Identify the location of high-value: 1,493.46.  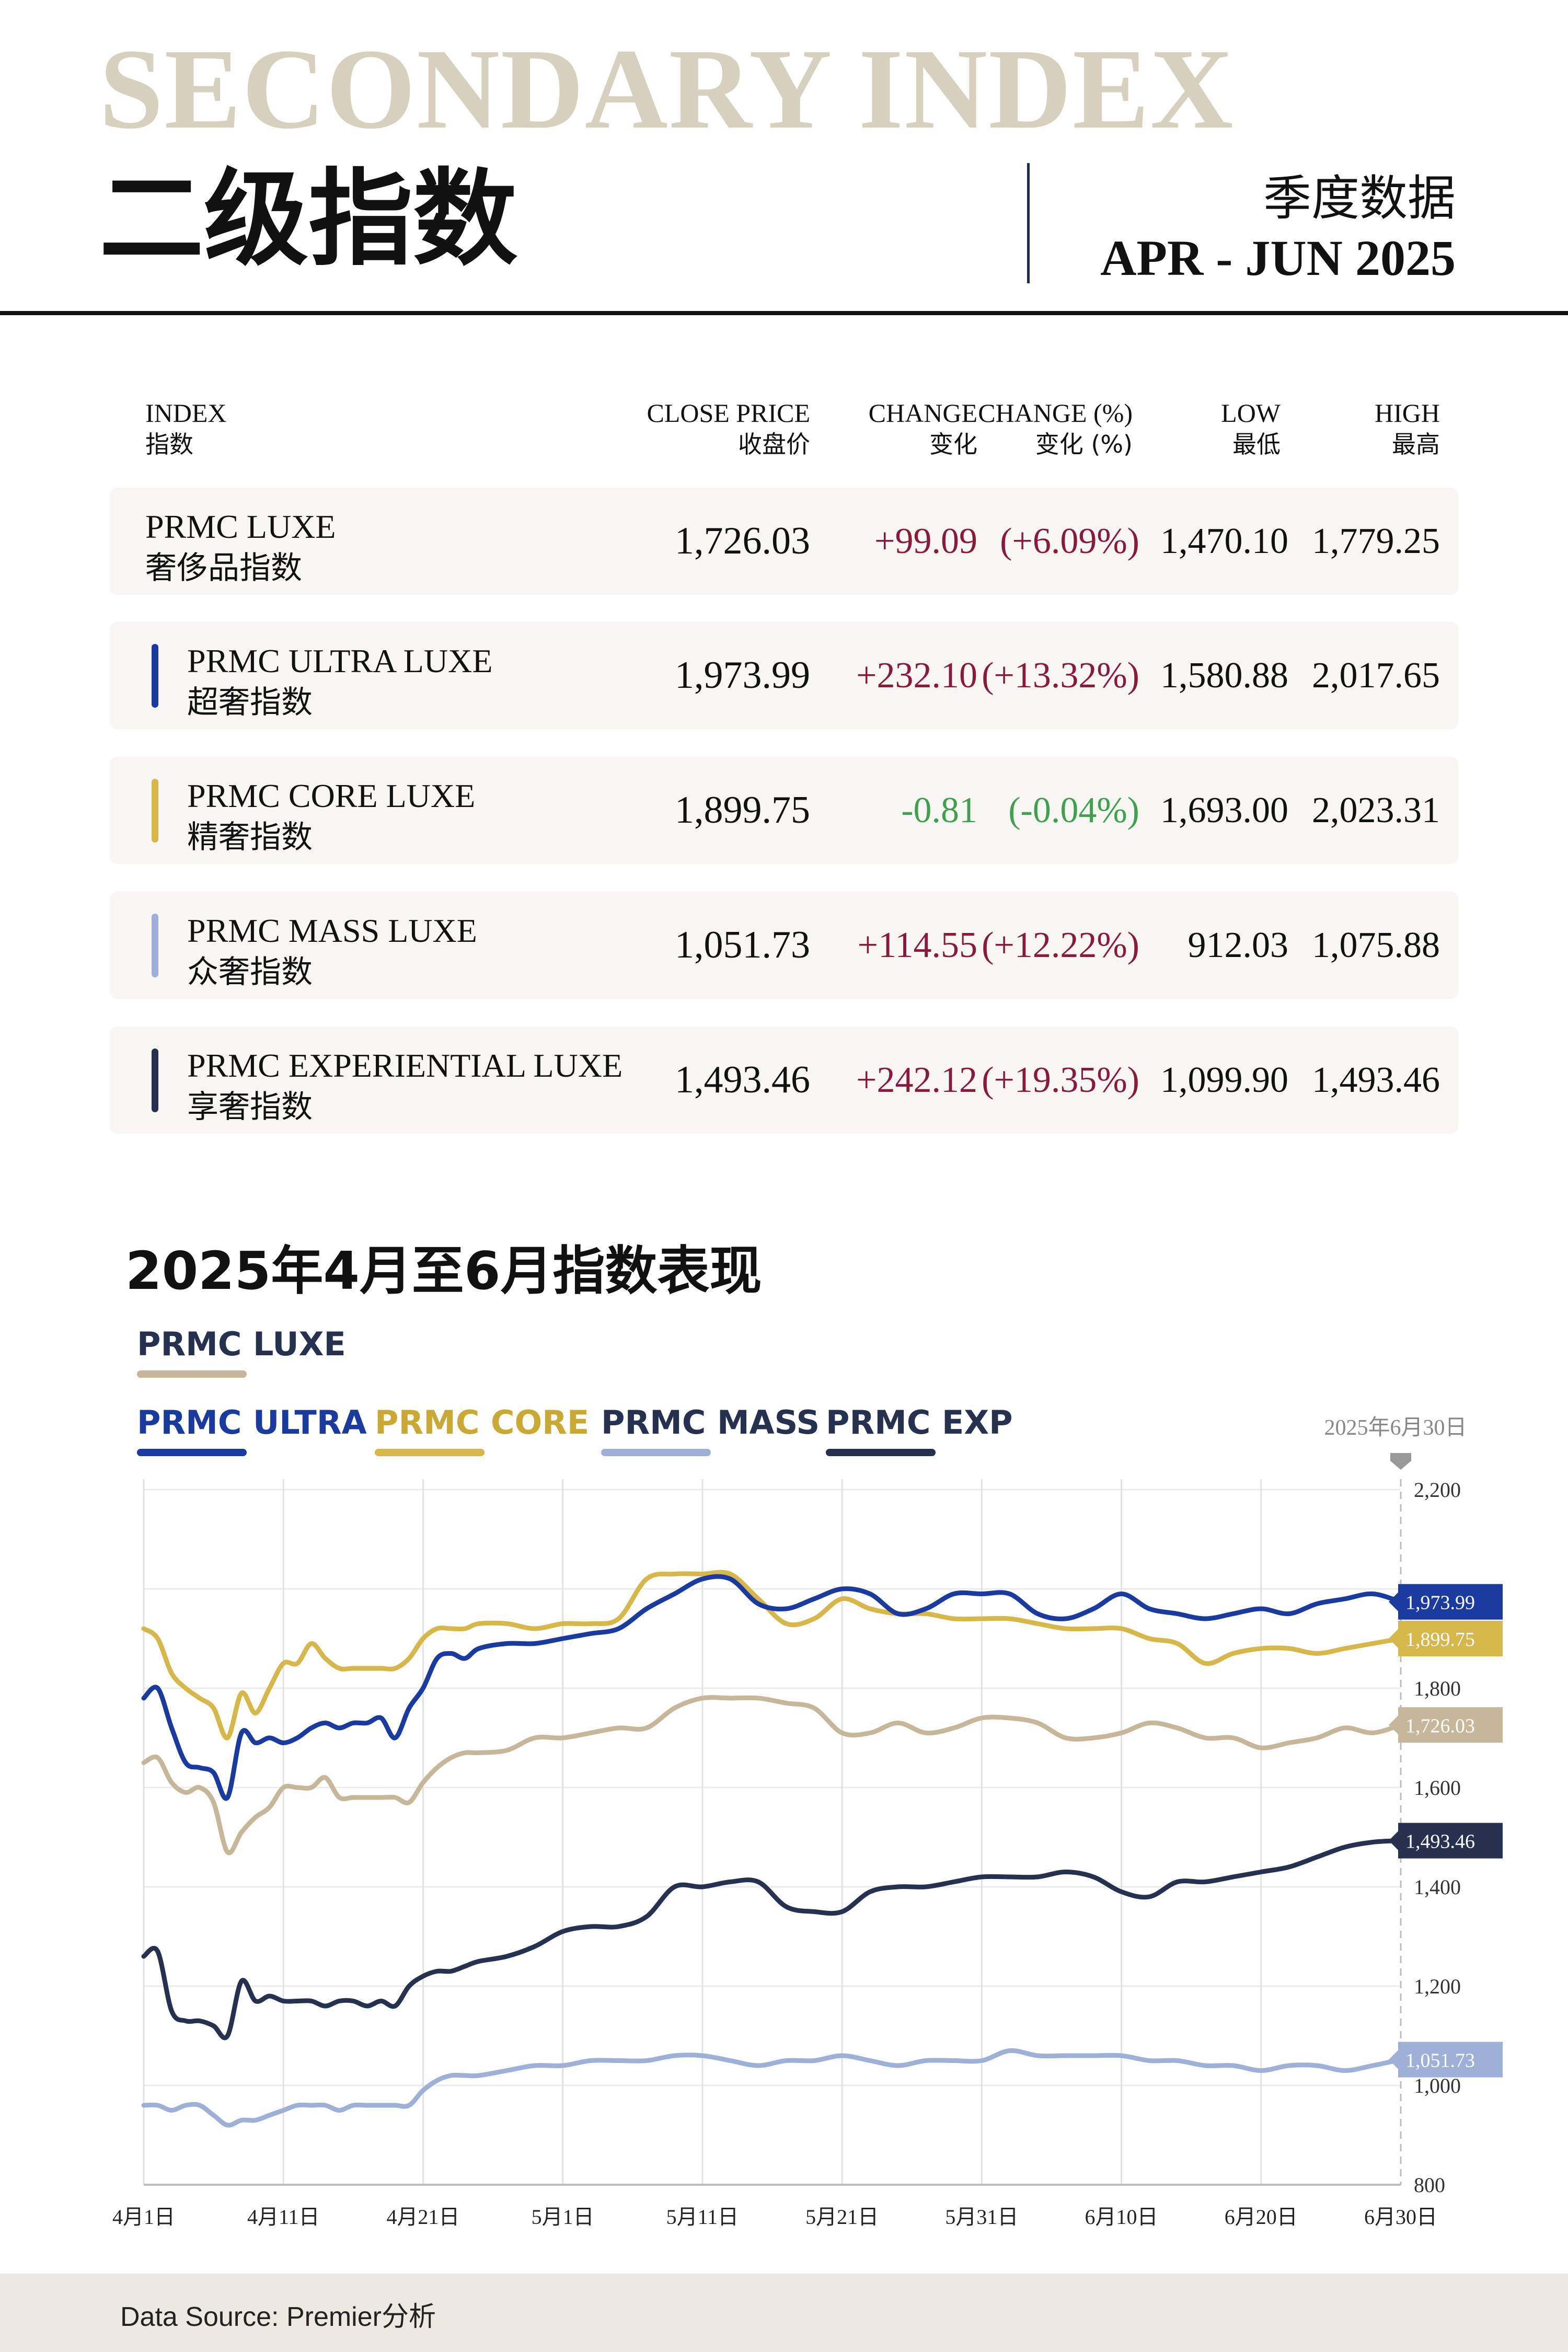
(1376, 1080).